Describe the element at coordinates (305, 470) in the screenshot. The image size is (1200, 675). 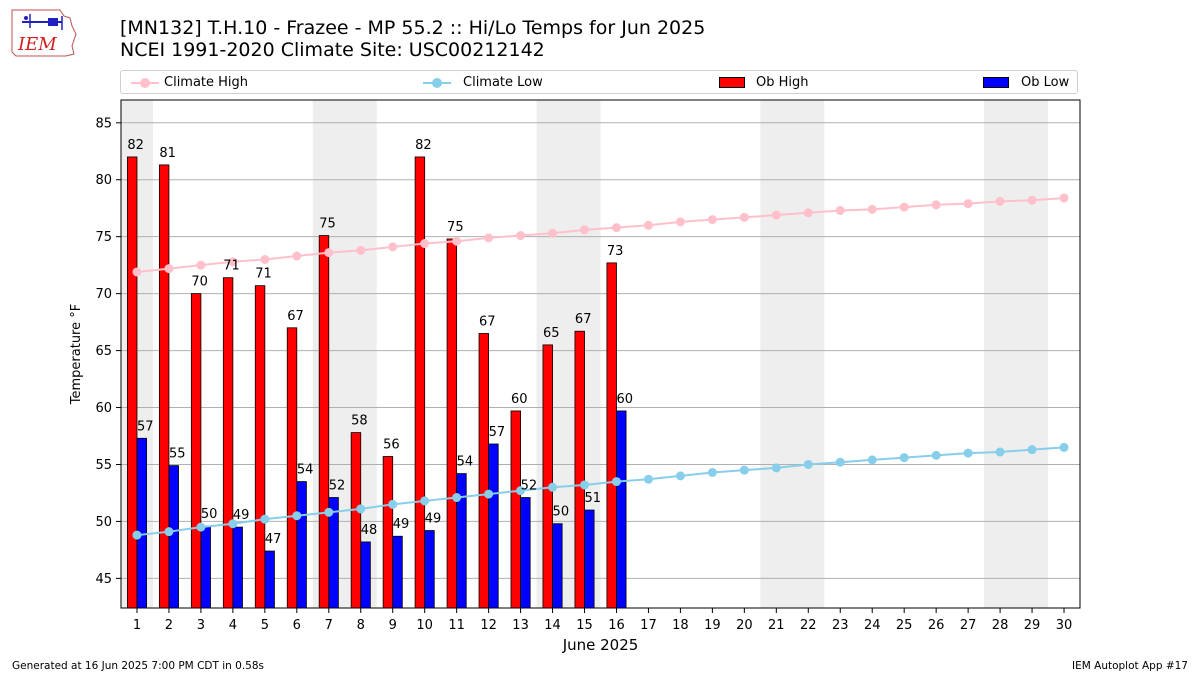
I see `ob-low-value-label: 54` at that location.